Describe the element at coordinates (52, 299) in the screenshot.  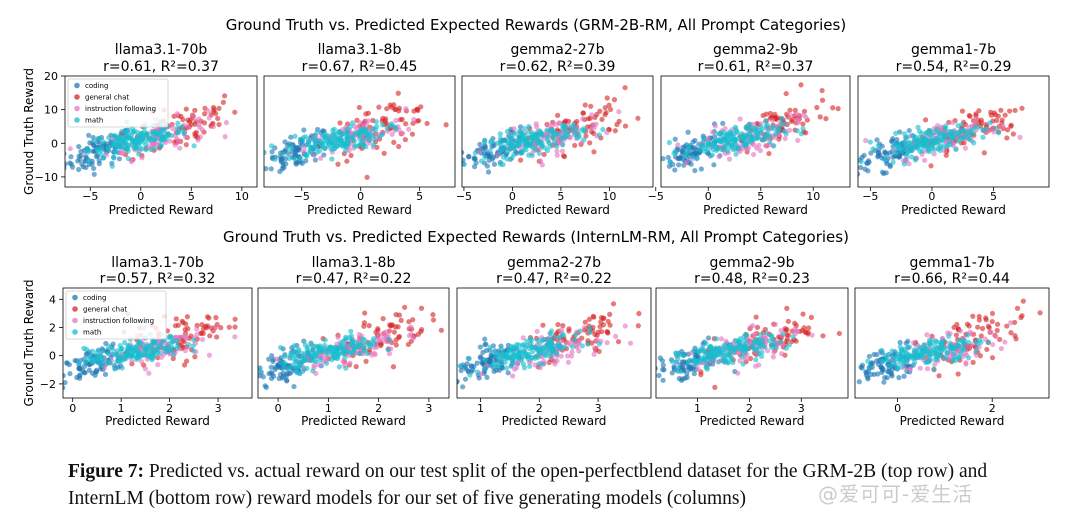
I see `y-tick-label: 4` at that location.